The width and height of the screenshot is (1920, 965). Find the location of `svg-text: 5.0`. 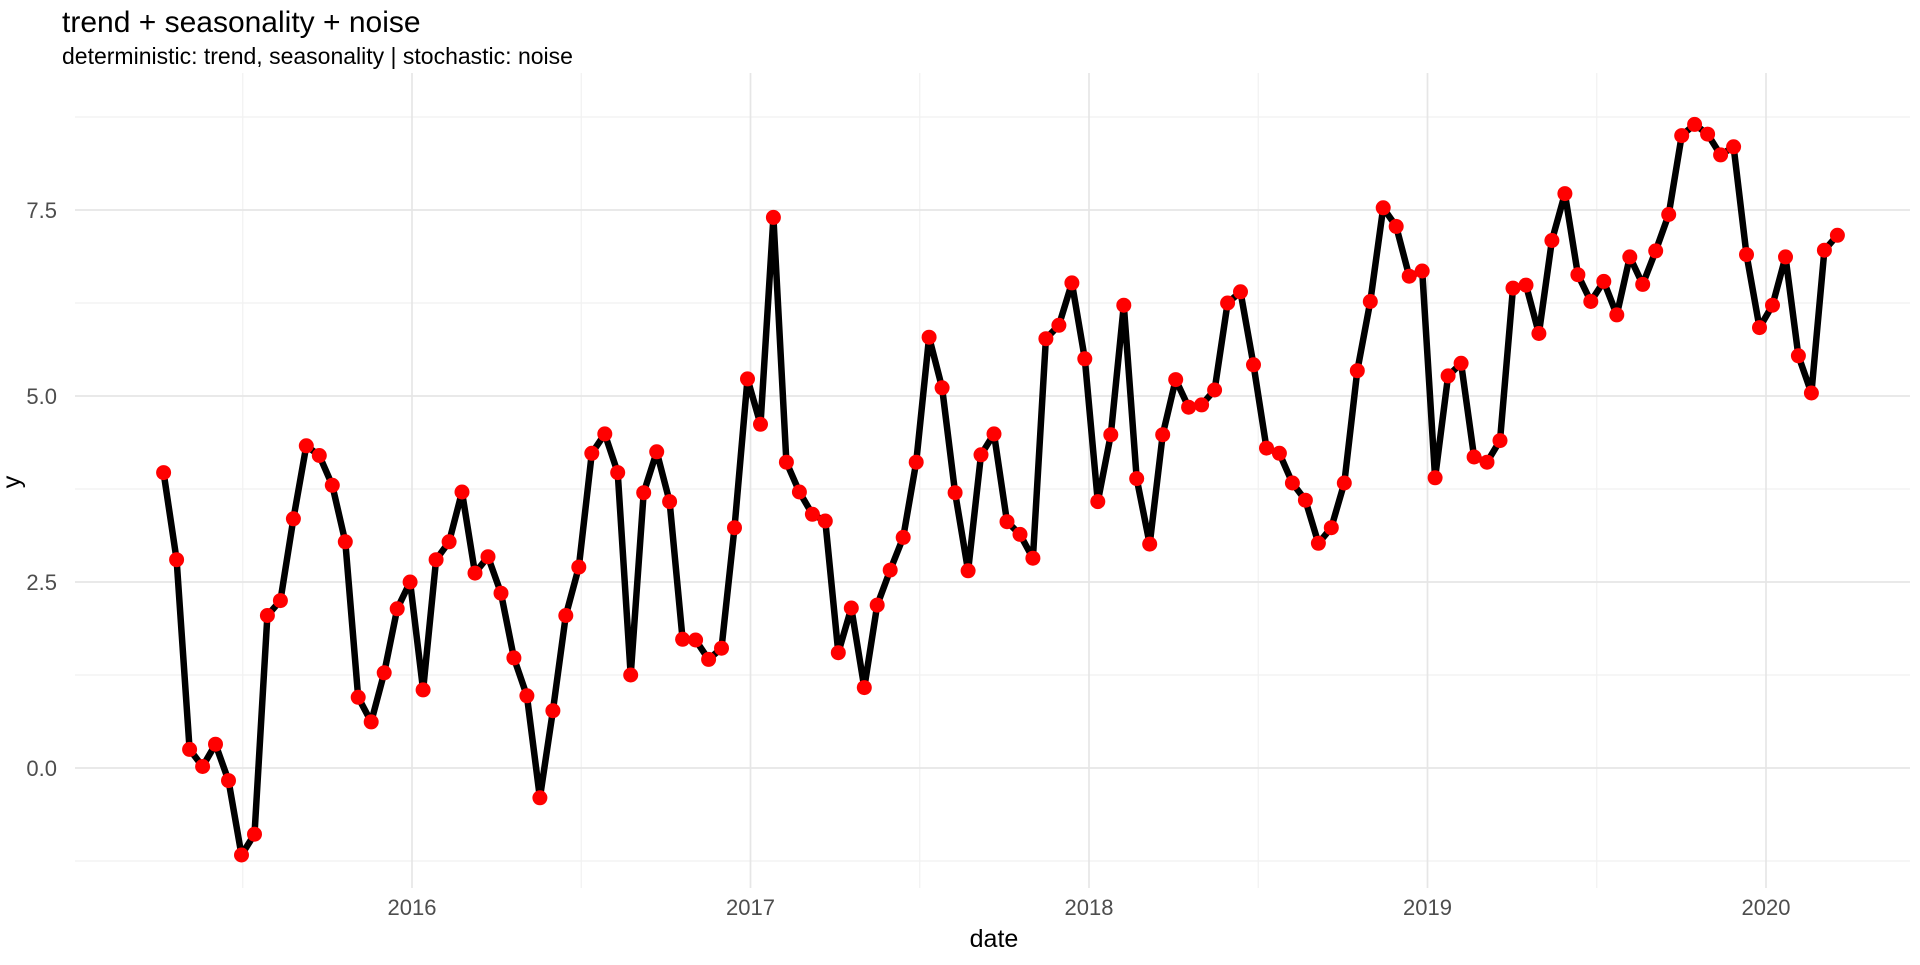

svg-text: 5.0 is located at coordinates (41, 396).